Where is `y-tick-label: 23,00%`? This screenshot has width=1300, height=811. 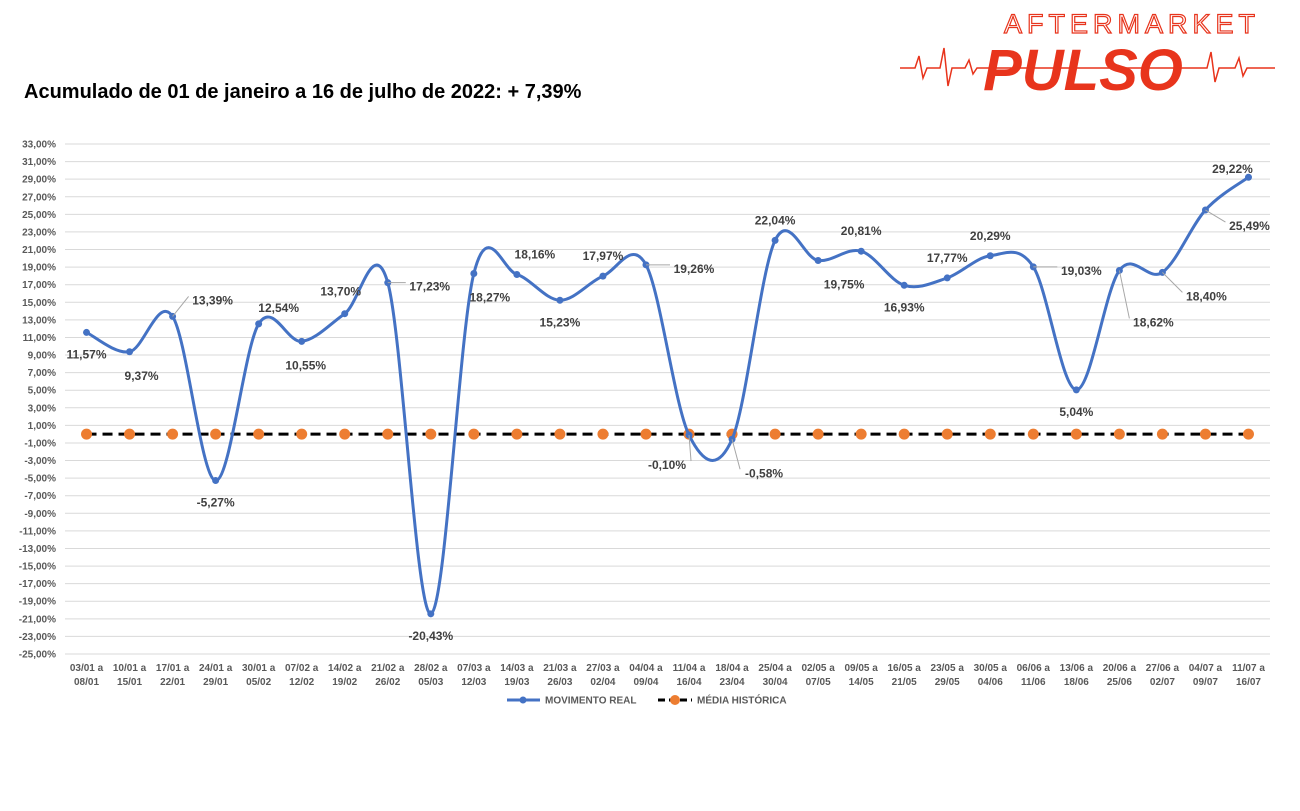
y-tick-label: 23,00% is located at coordinates (39, 232).